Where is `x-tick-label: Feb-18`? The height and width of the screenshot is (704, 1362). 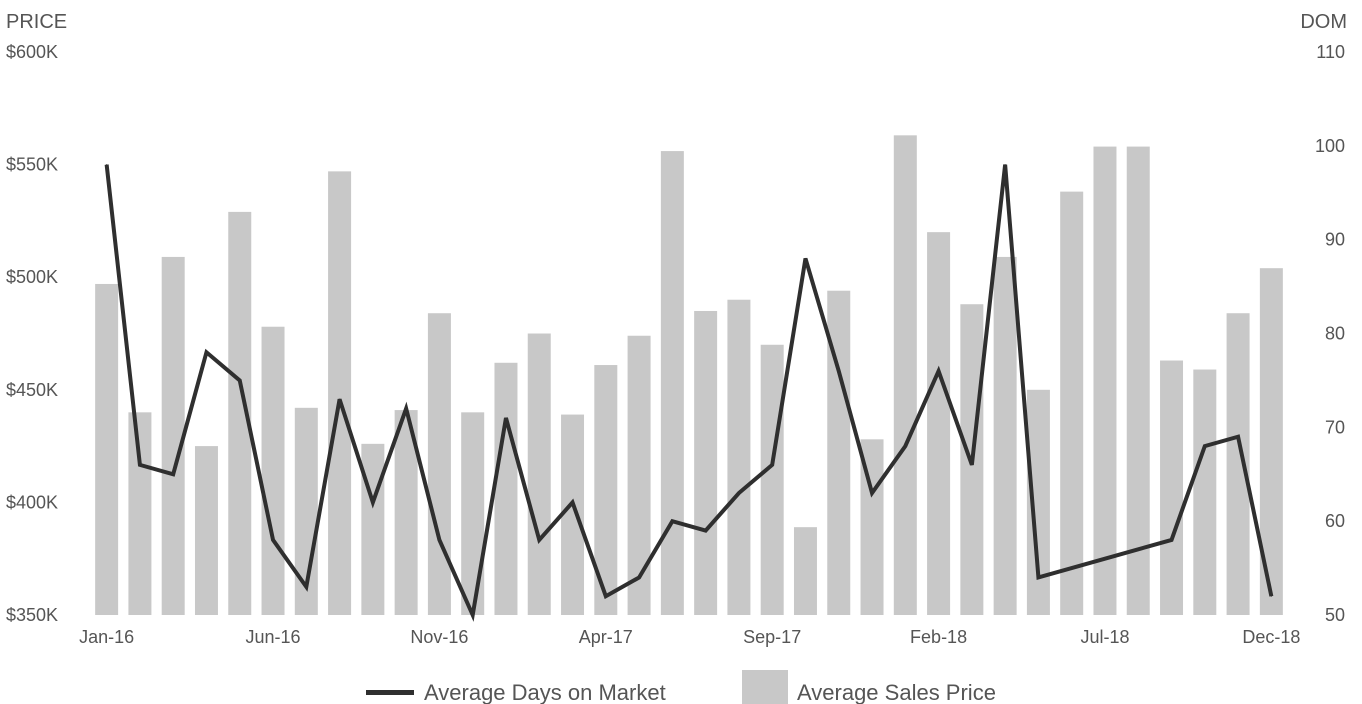
x-tick-label: Feb-18 is located at coordinates (938, 637).